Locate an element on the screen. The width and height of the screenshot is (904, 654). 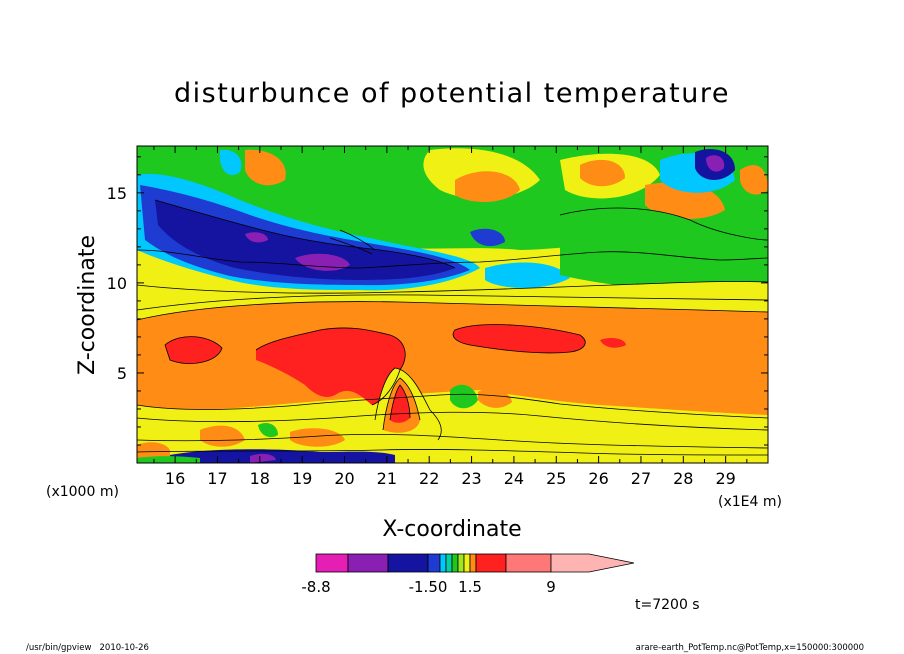
cold-tongue-core is located at coordinates (305, 240).